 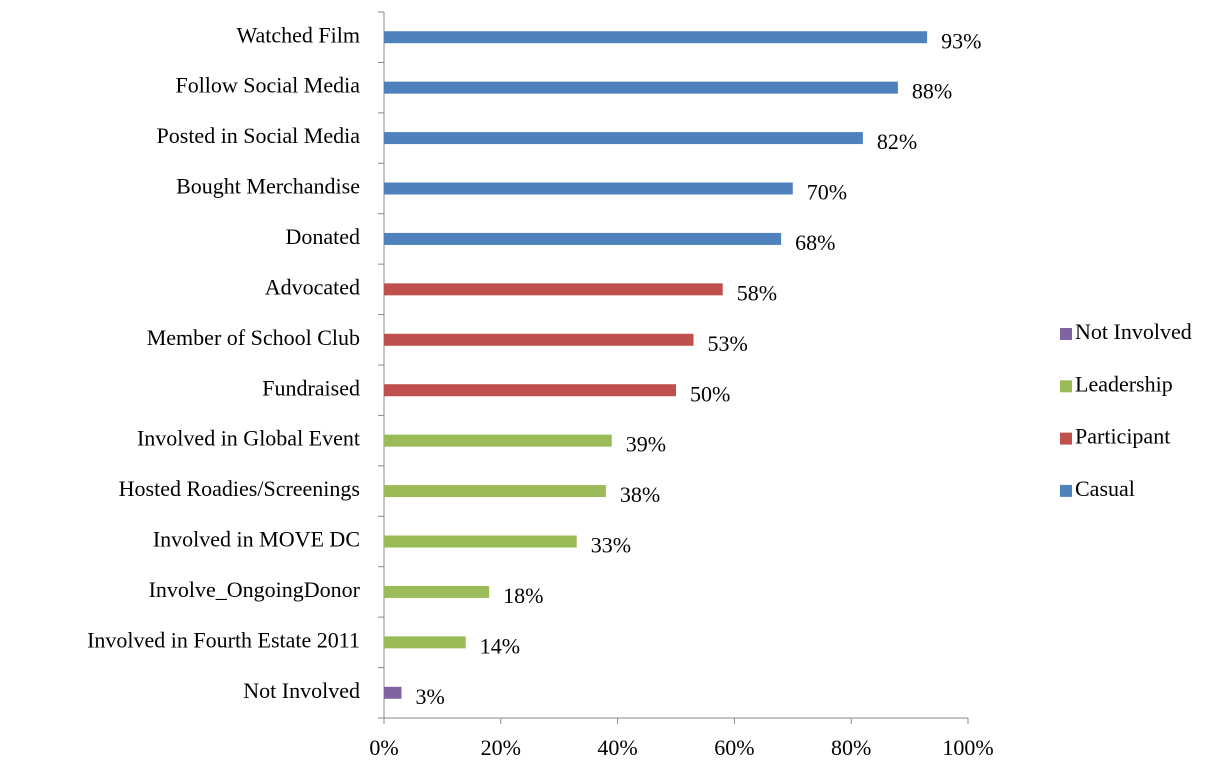 What do you see at coordinates (1124, 383) in the screenshot?
I see `legend-label: Leadership` at bounding box center [1124, 383].